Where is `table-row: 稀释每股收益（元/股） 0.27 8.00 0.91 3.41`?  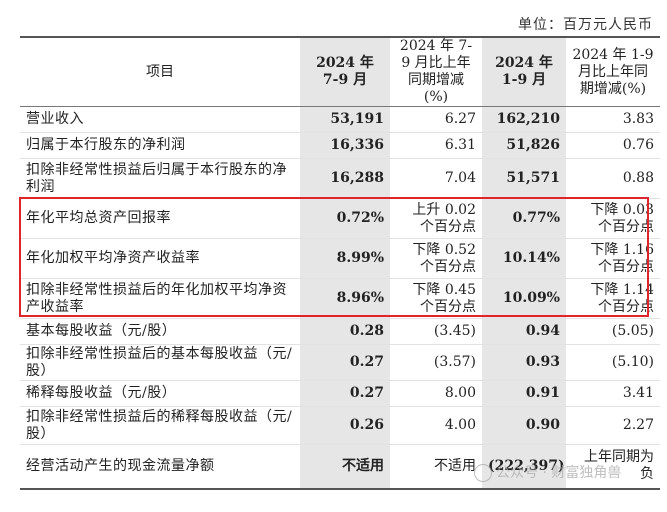
table-row: 稀释每股收益（元/股） 0.27 8.00 0.91 3.41 is located at coordinates (340, 393).